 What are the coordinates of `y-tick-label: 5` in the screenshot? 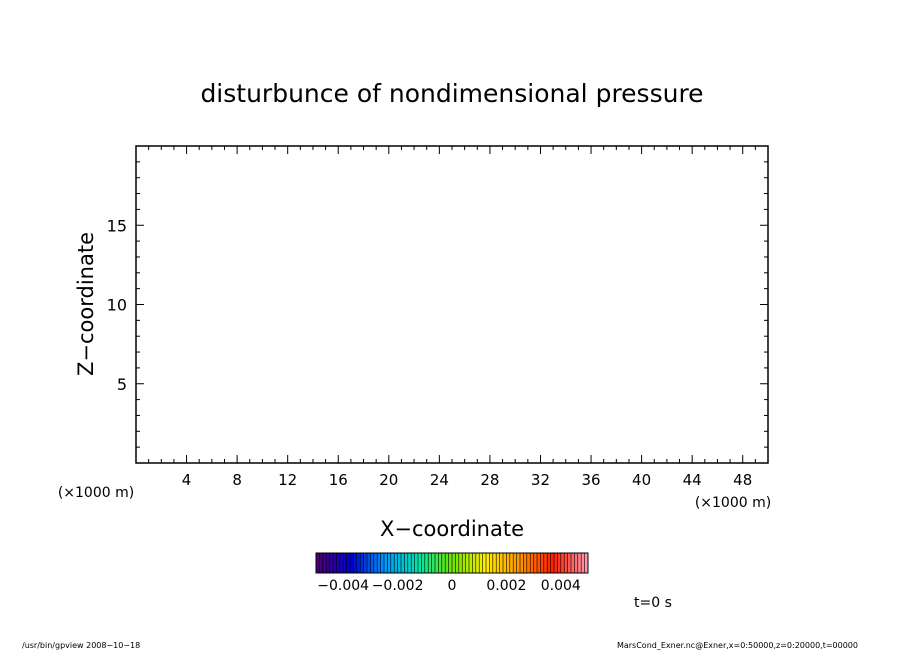 It's located at (122, 384).